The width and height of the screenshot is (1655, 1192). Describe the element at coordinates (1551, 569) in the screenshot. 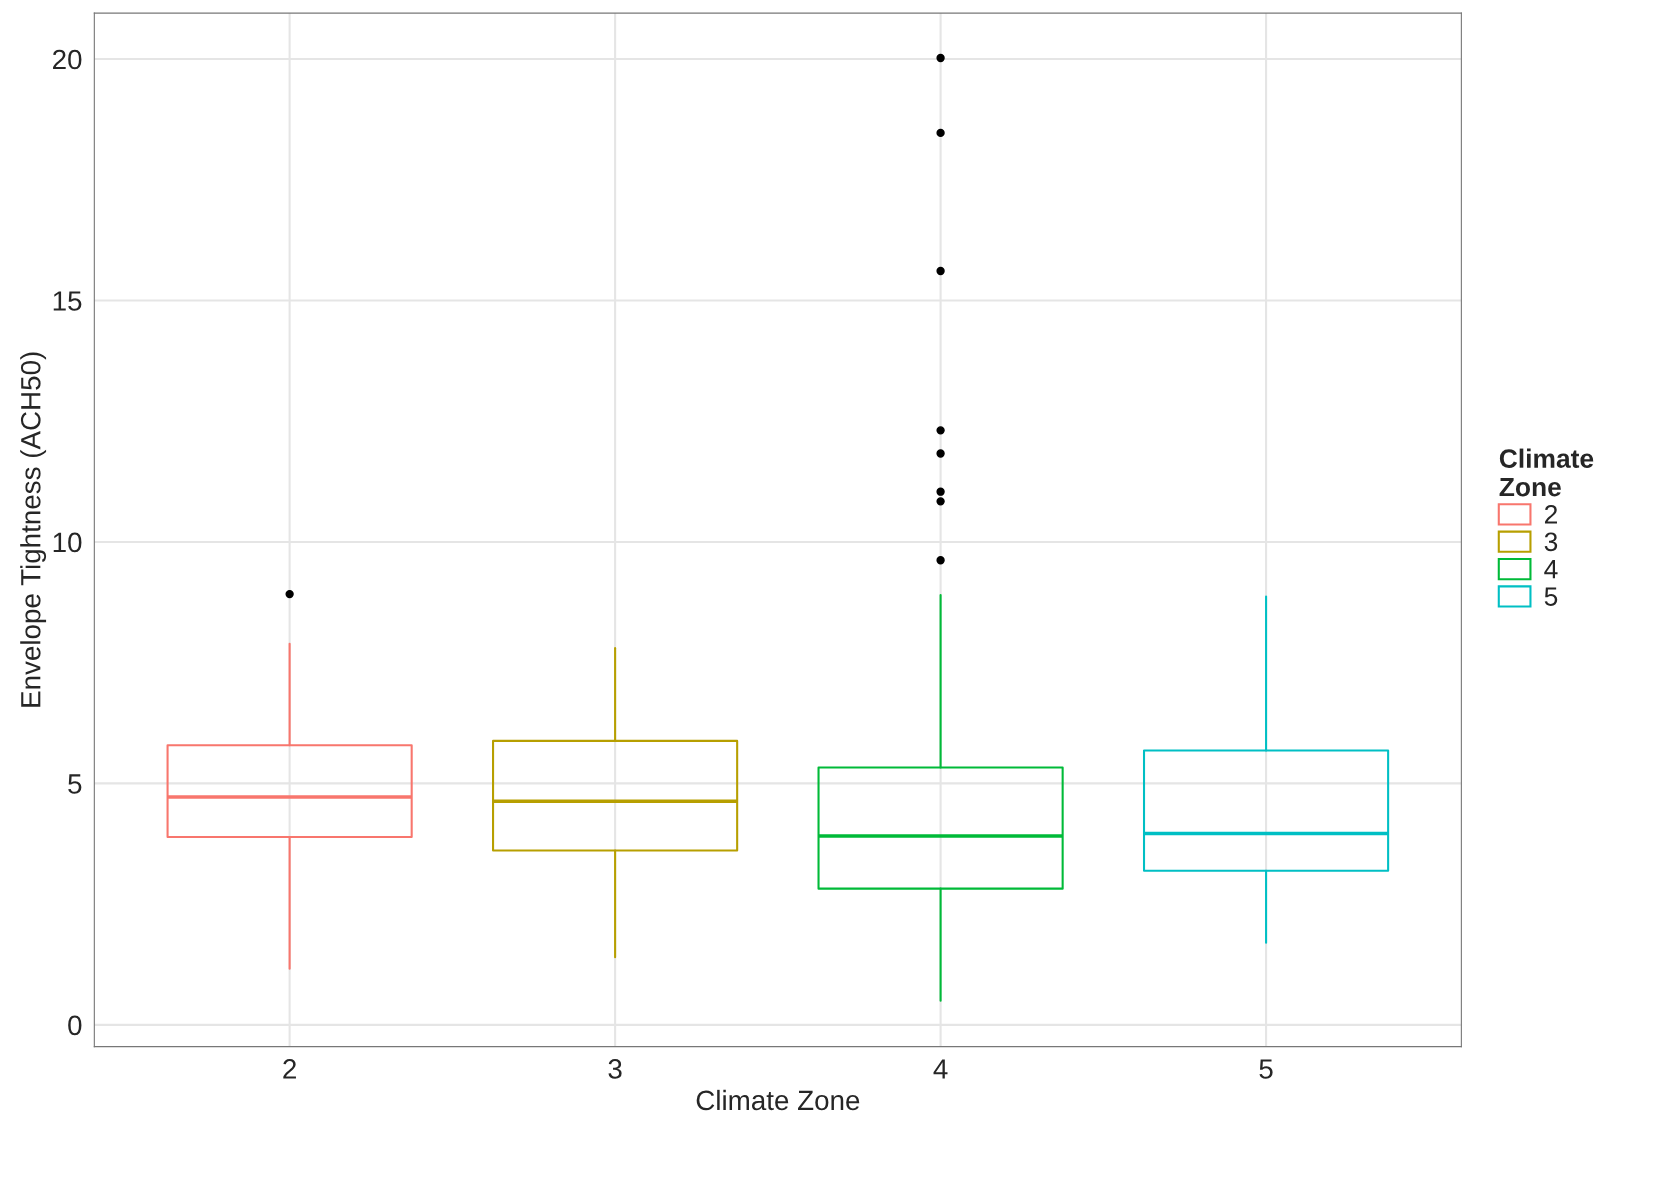

I see `legend-label: 4` at that location.